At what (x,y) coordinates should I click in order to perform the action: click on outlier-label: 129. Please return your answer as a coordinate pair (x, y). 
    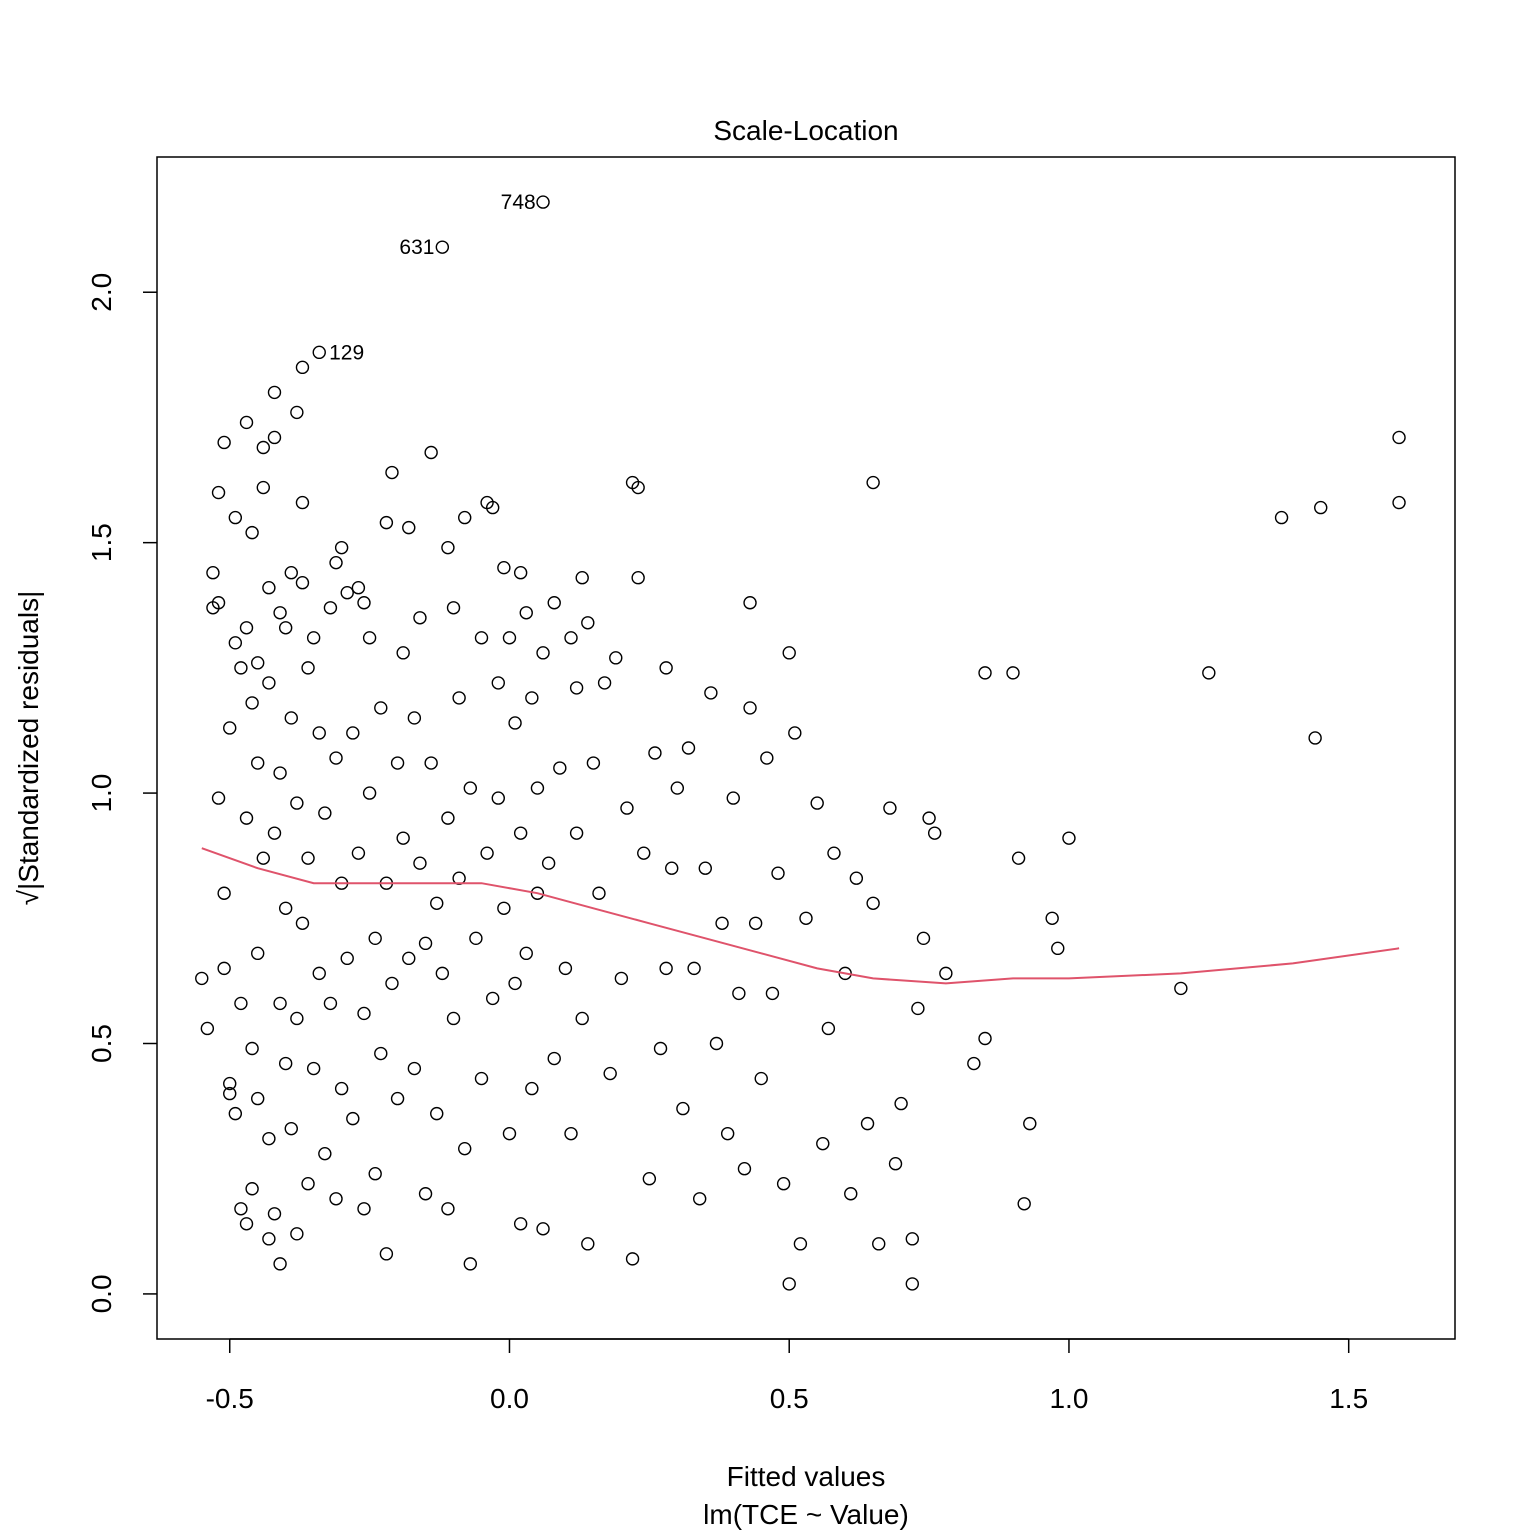
    Looking at the image, I should click on (346, 352).